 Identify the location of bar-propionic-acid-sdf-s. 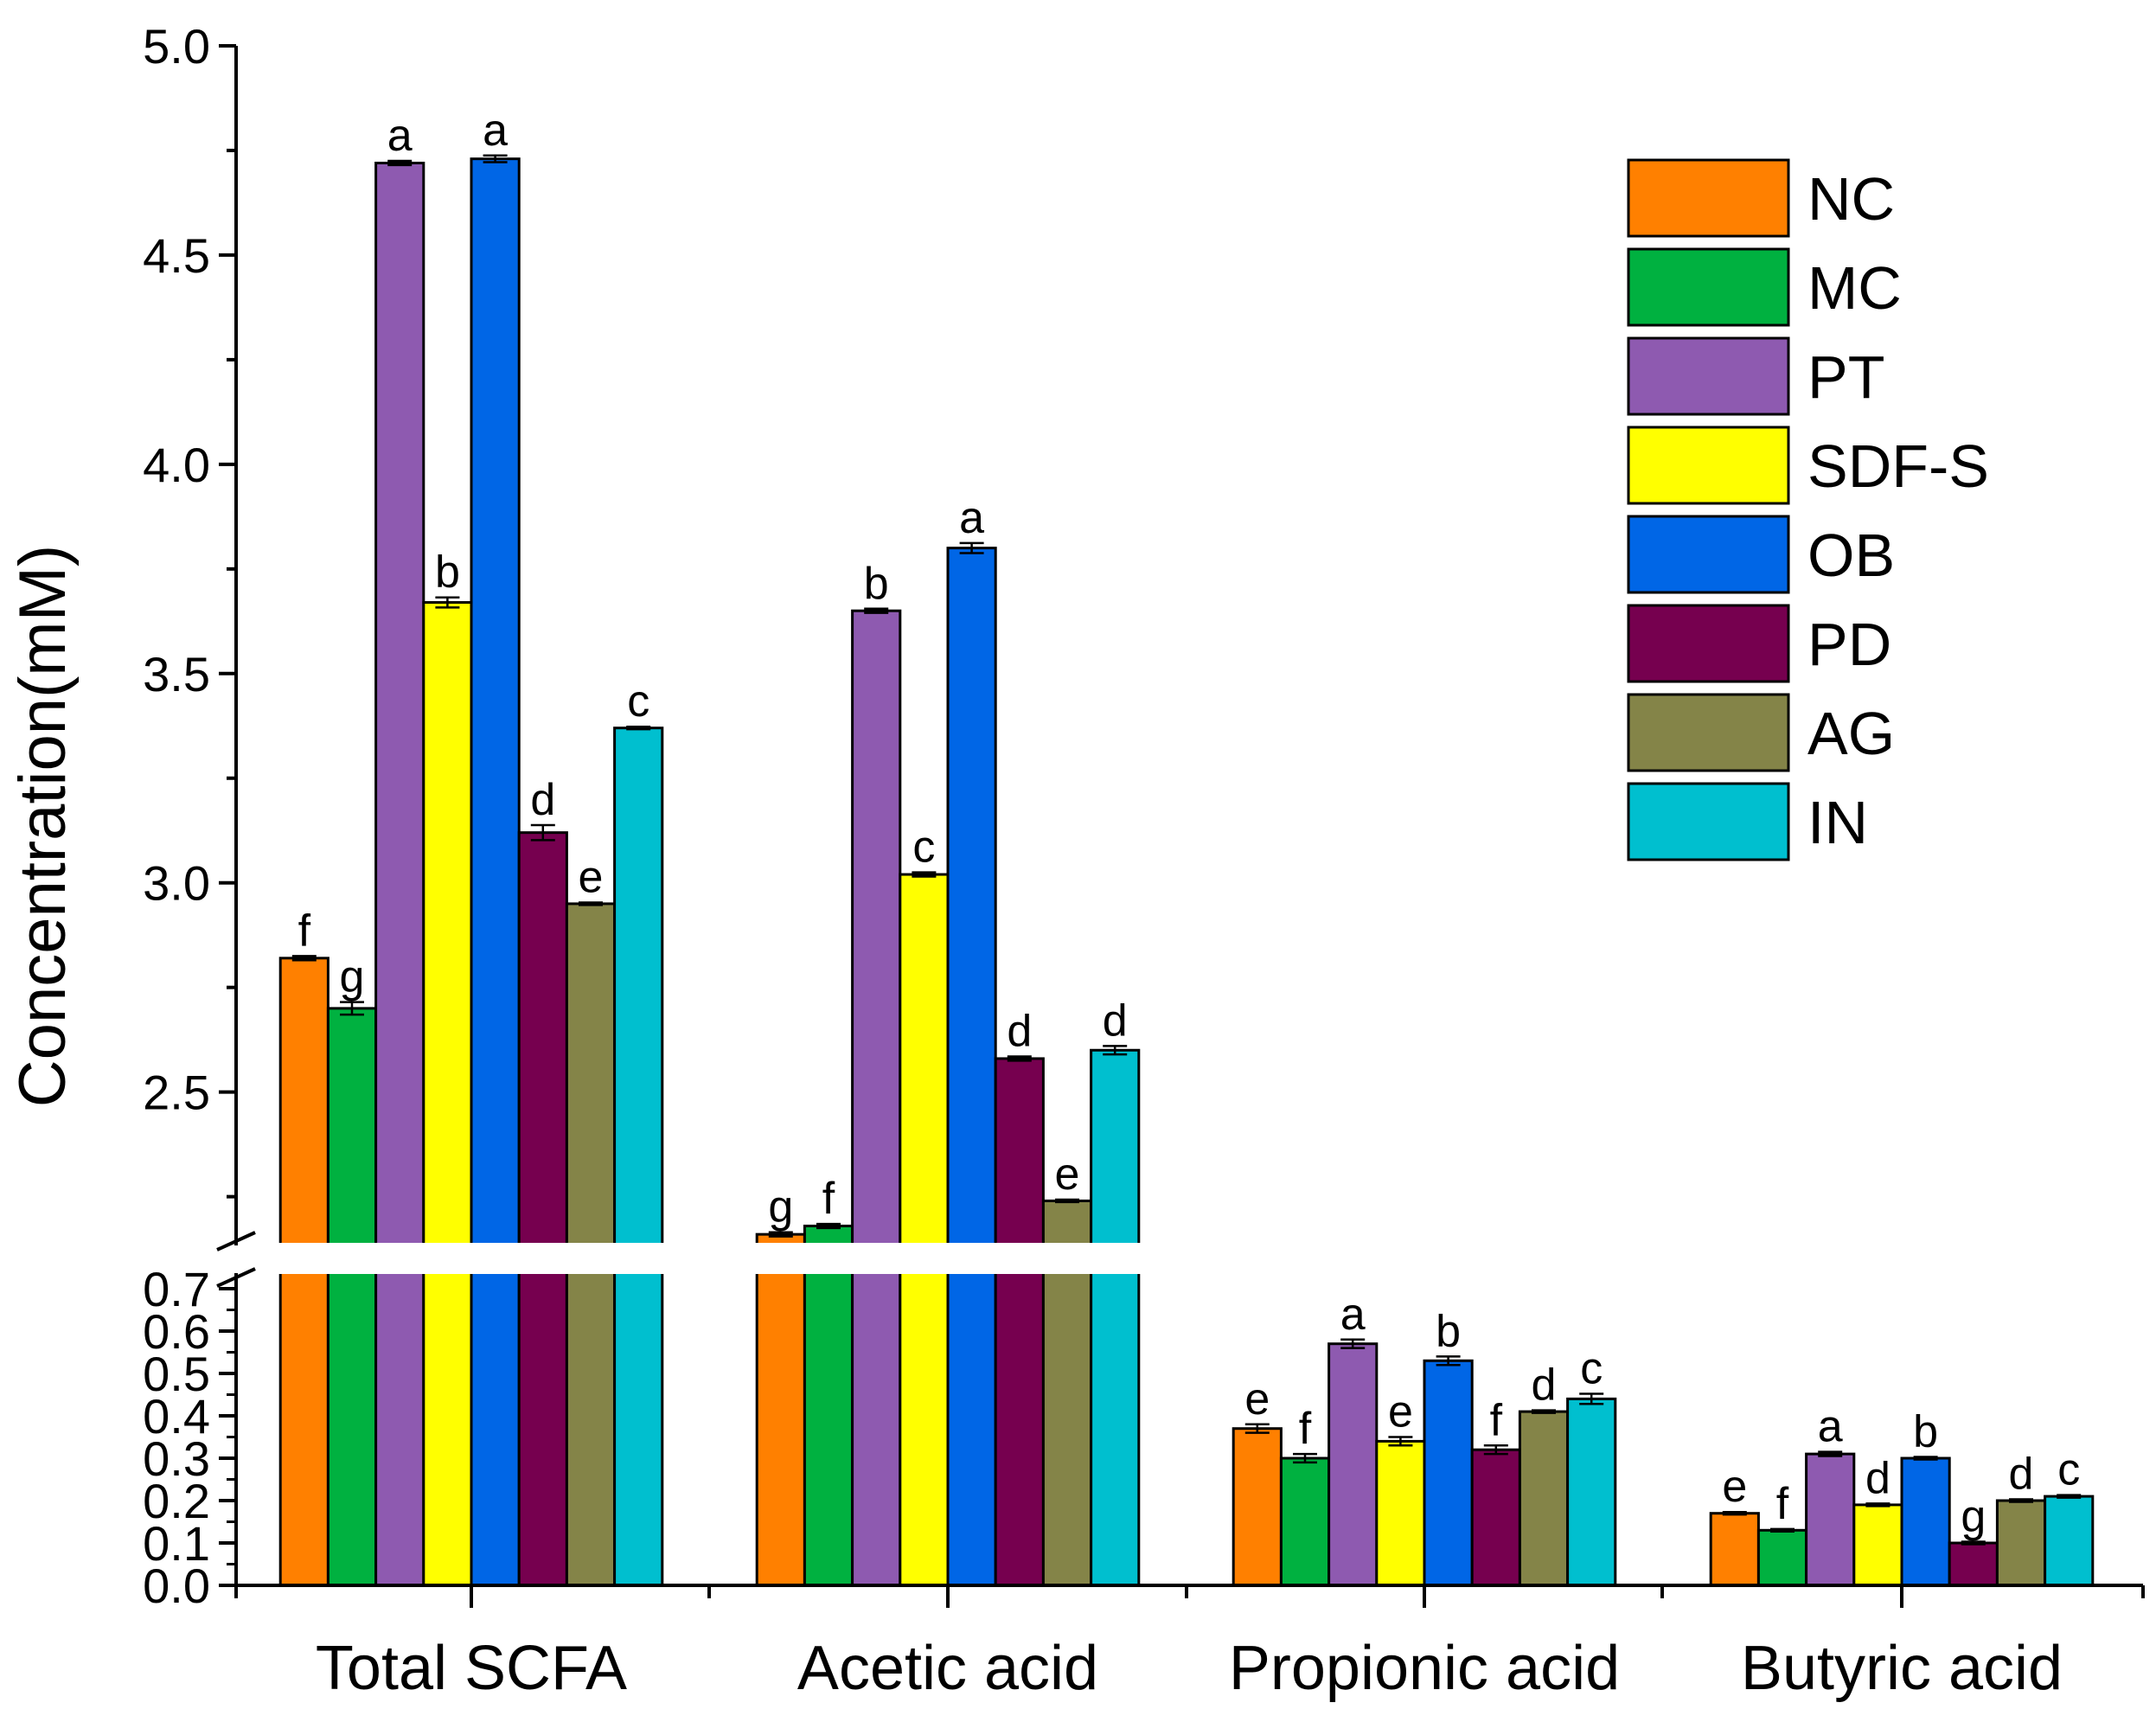
(1401, 1513).